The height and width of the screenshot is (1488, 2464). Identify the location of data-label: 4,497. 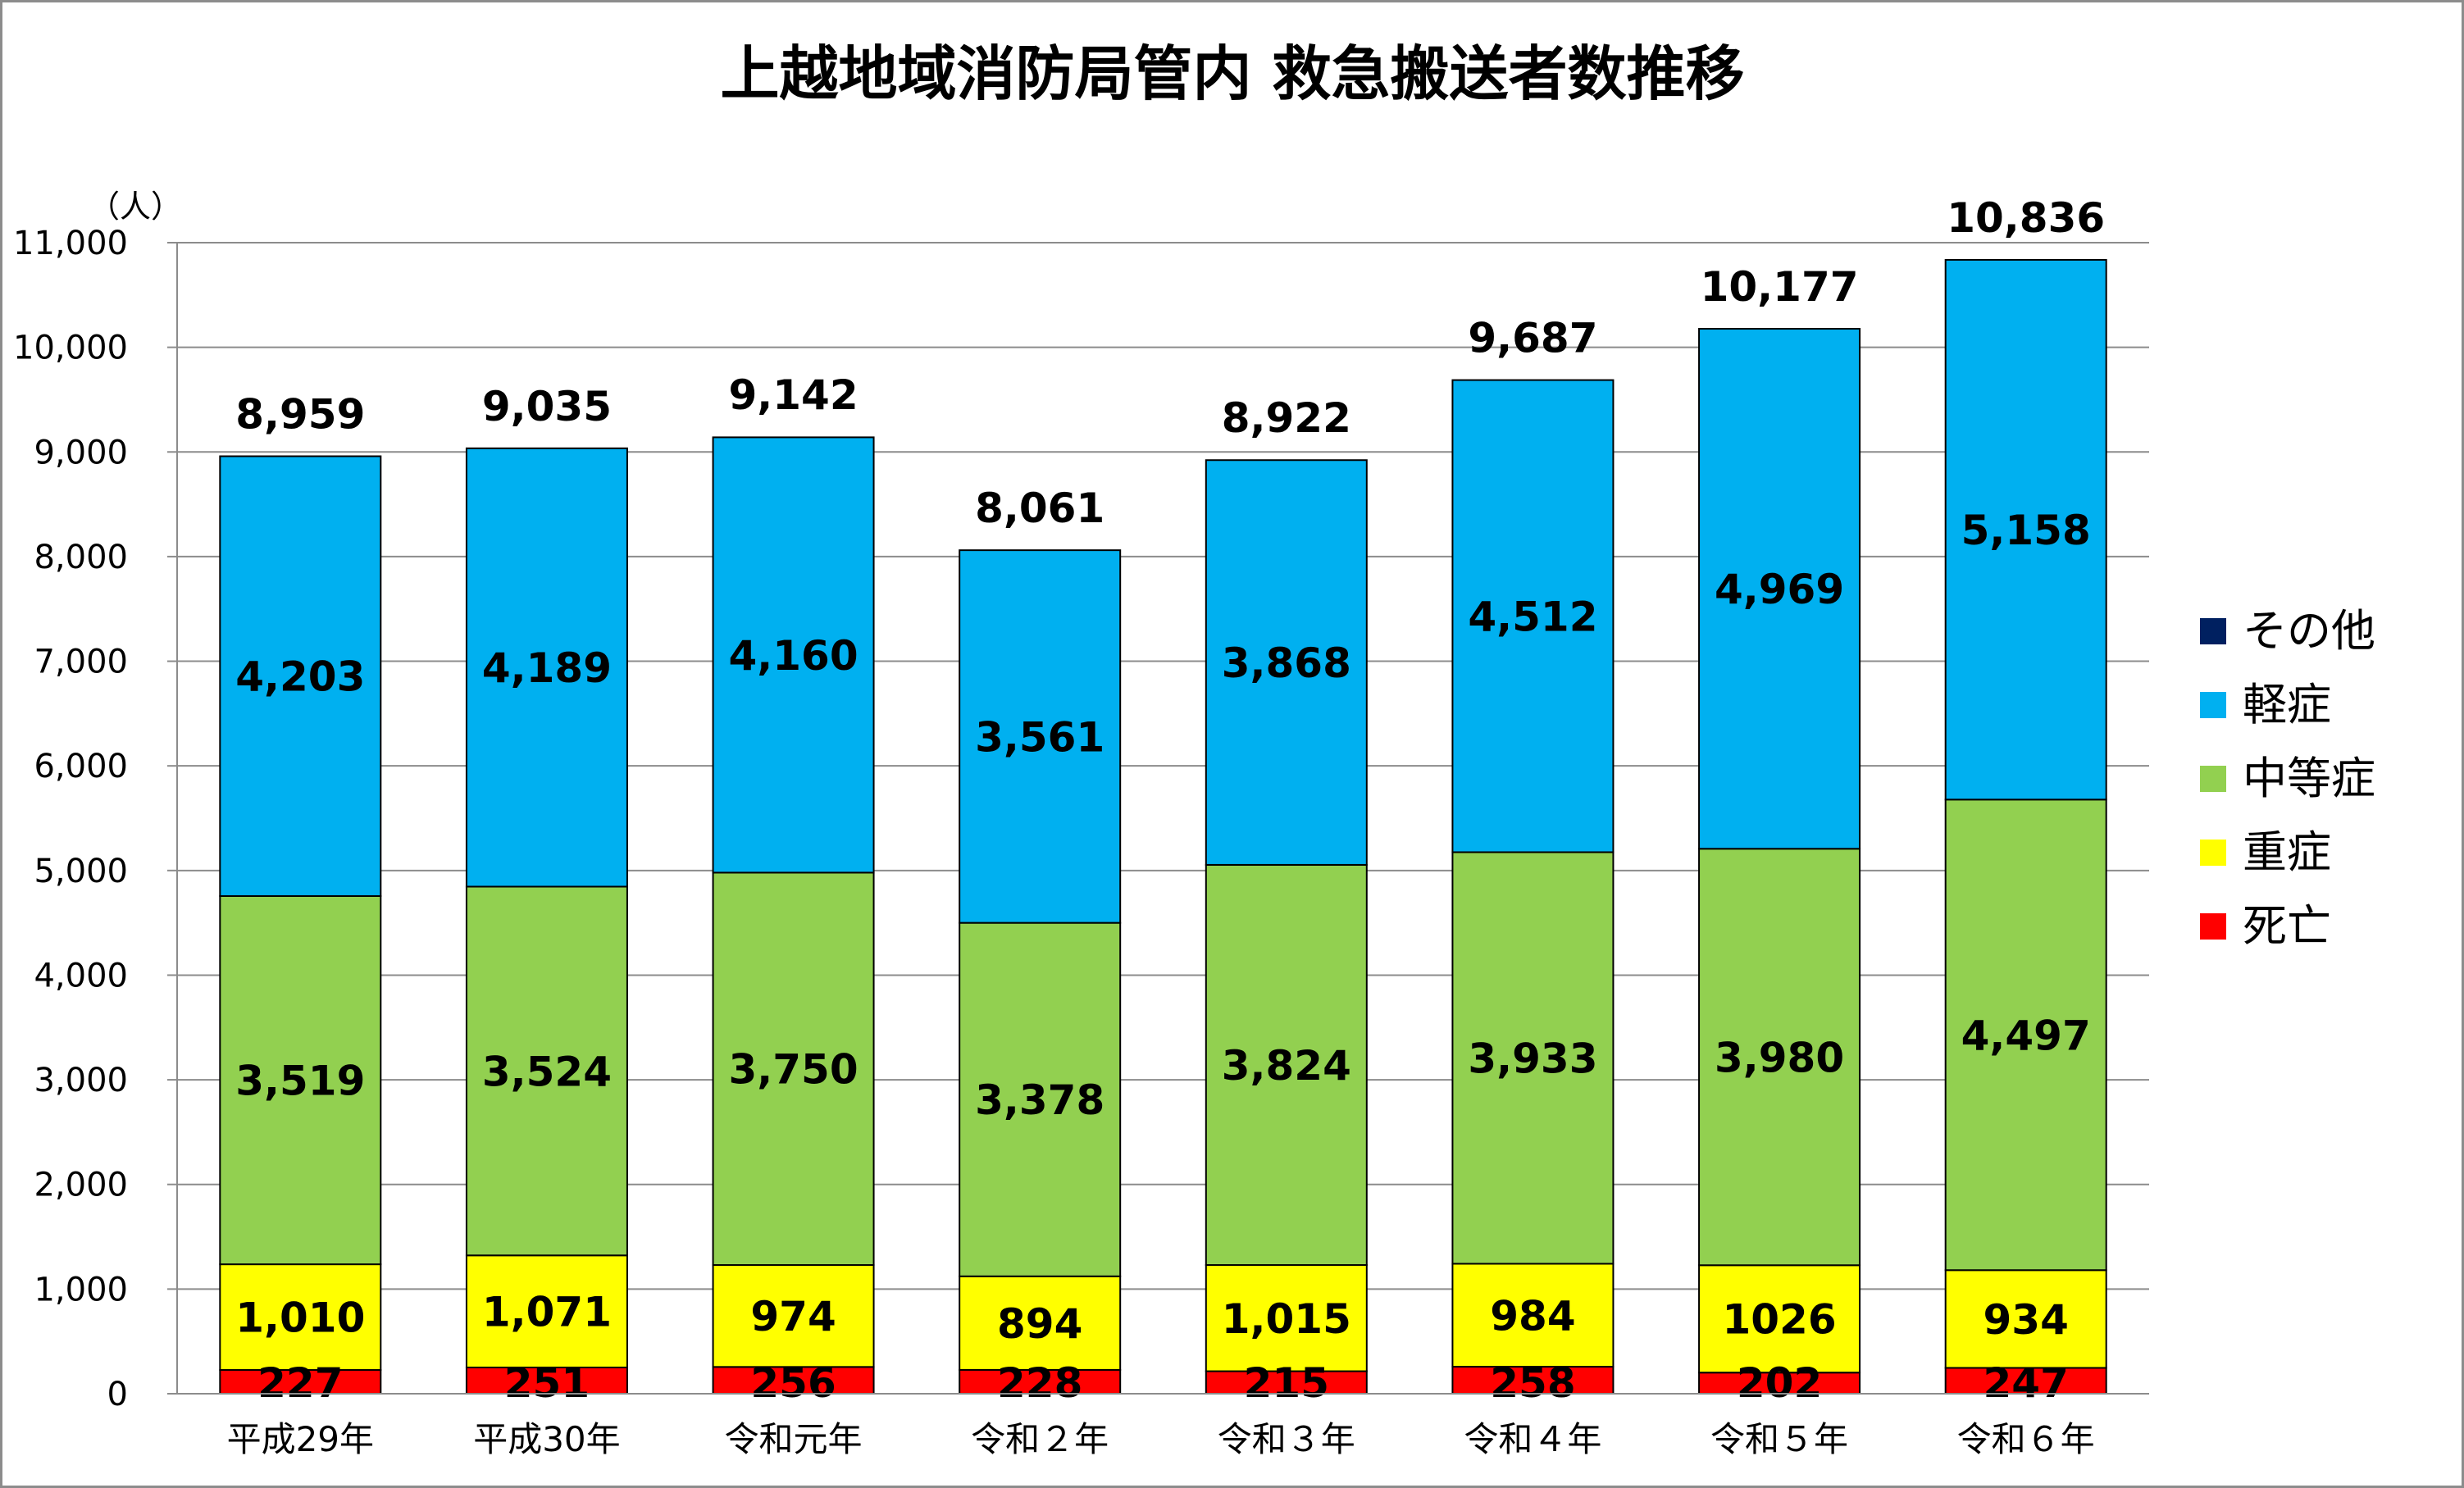
(2026, 1035).